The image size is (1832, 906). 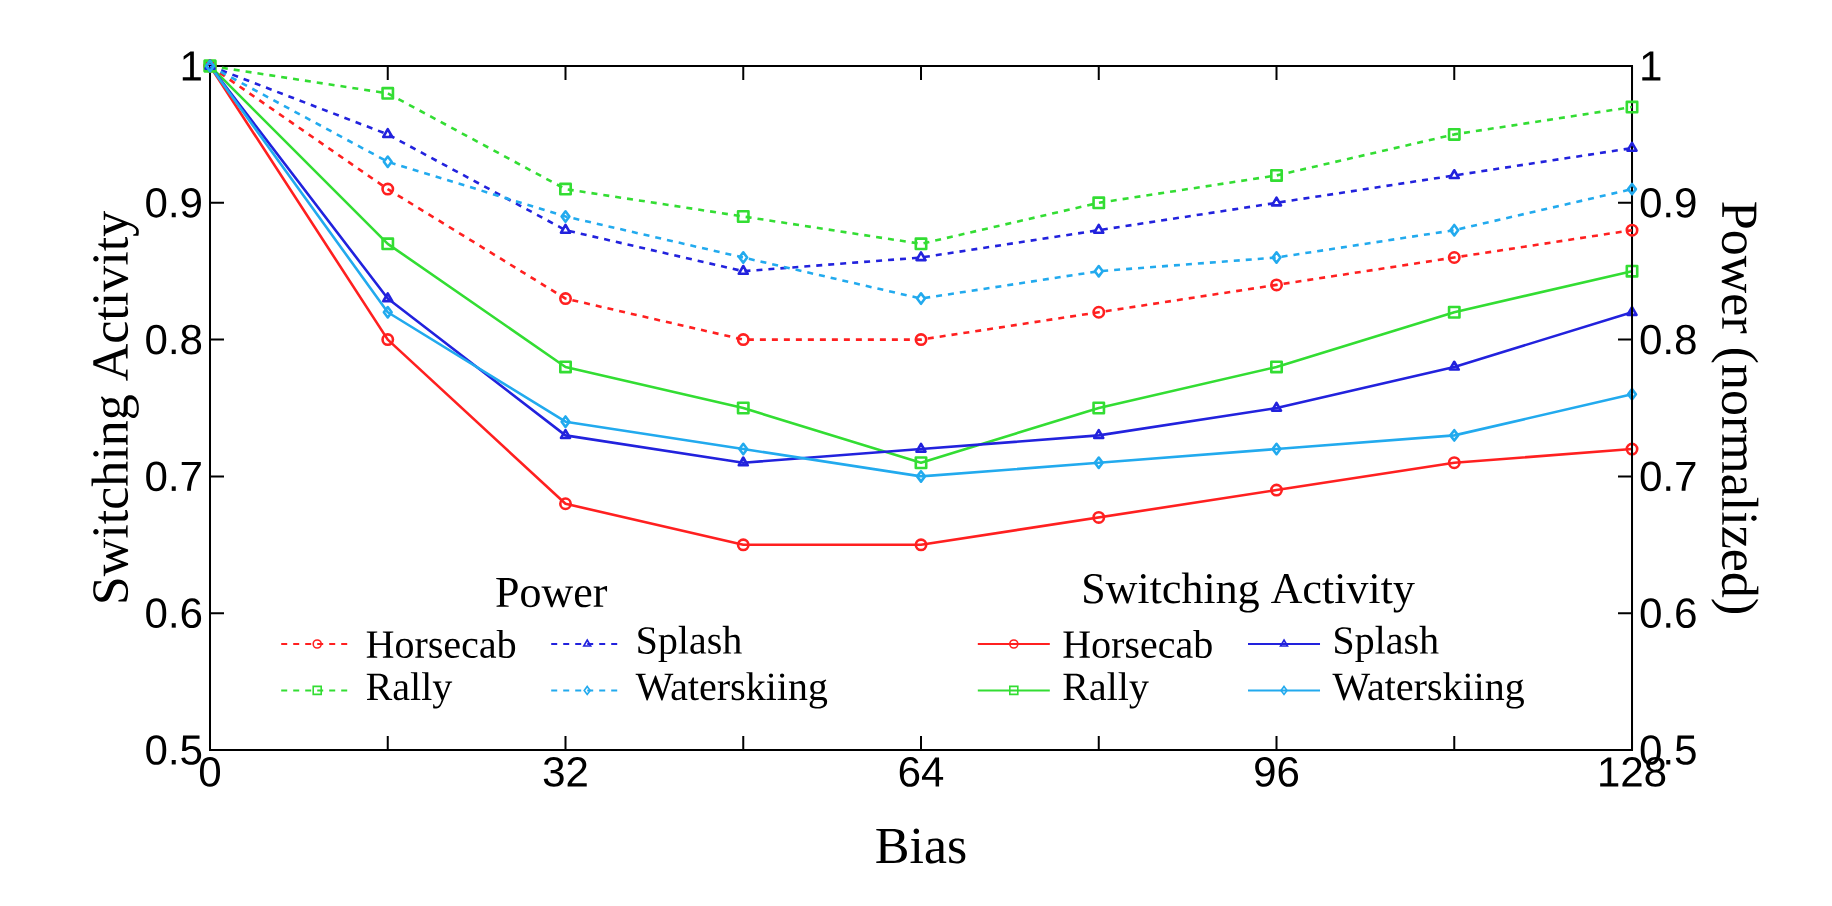 I want to click on y-tick-label: 0.5, so click(x=174, y=750).